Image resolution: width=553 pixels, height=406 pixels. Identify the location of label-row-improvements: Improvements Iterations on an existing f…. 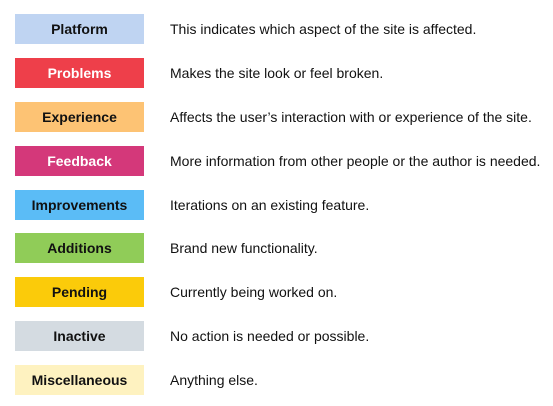
(276, 205).